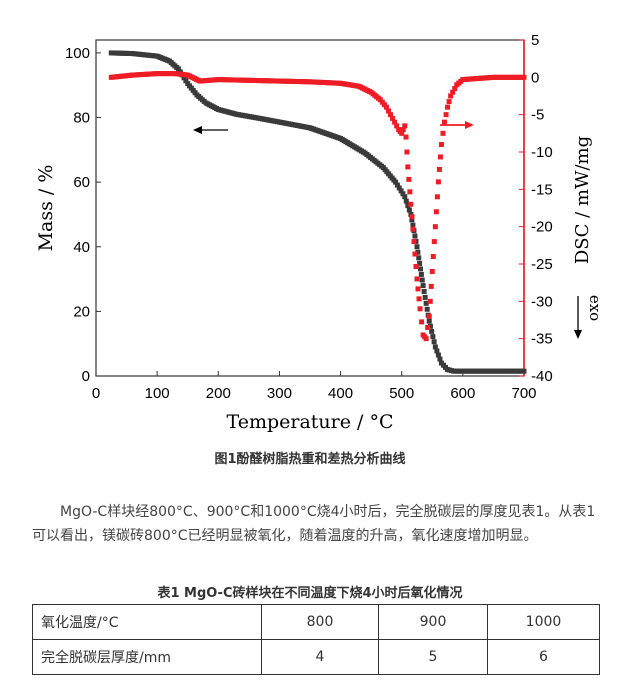  What do you see at coordinates (279, 393) in the screenshot?
I see `x-tick-label: 300` at bounding box center [279, 393].